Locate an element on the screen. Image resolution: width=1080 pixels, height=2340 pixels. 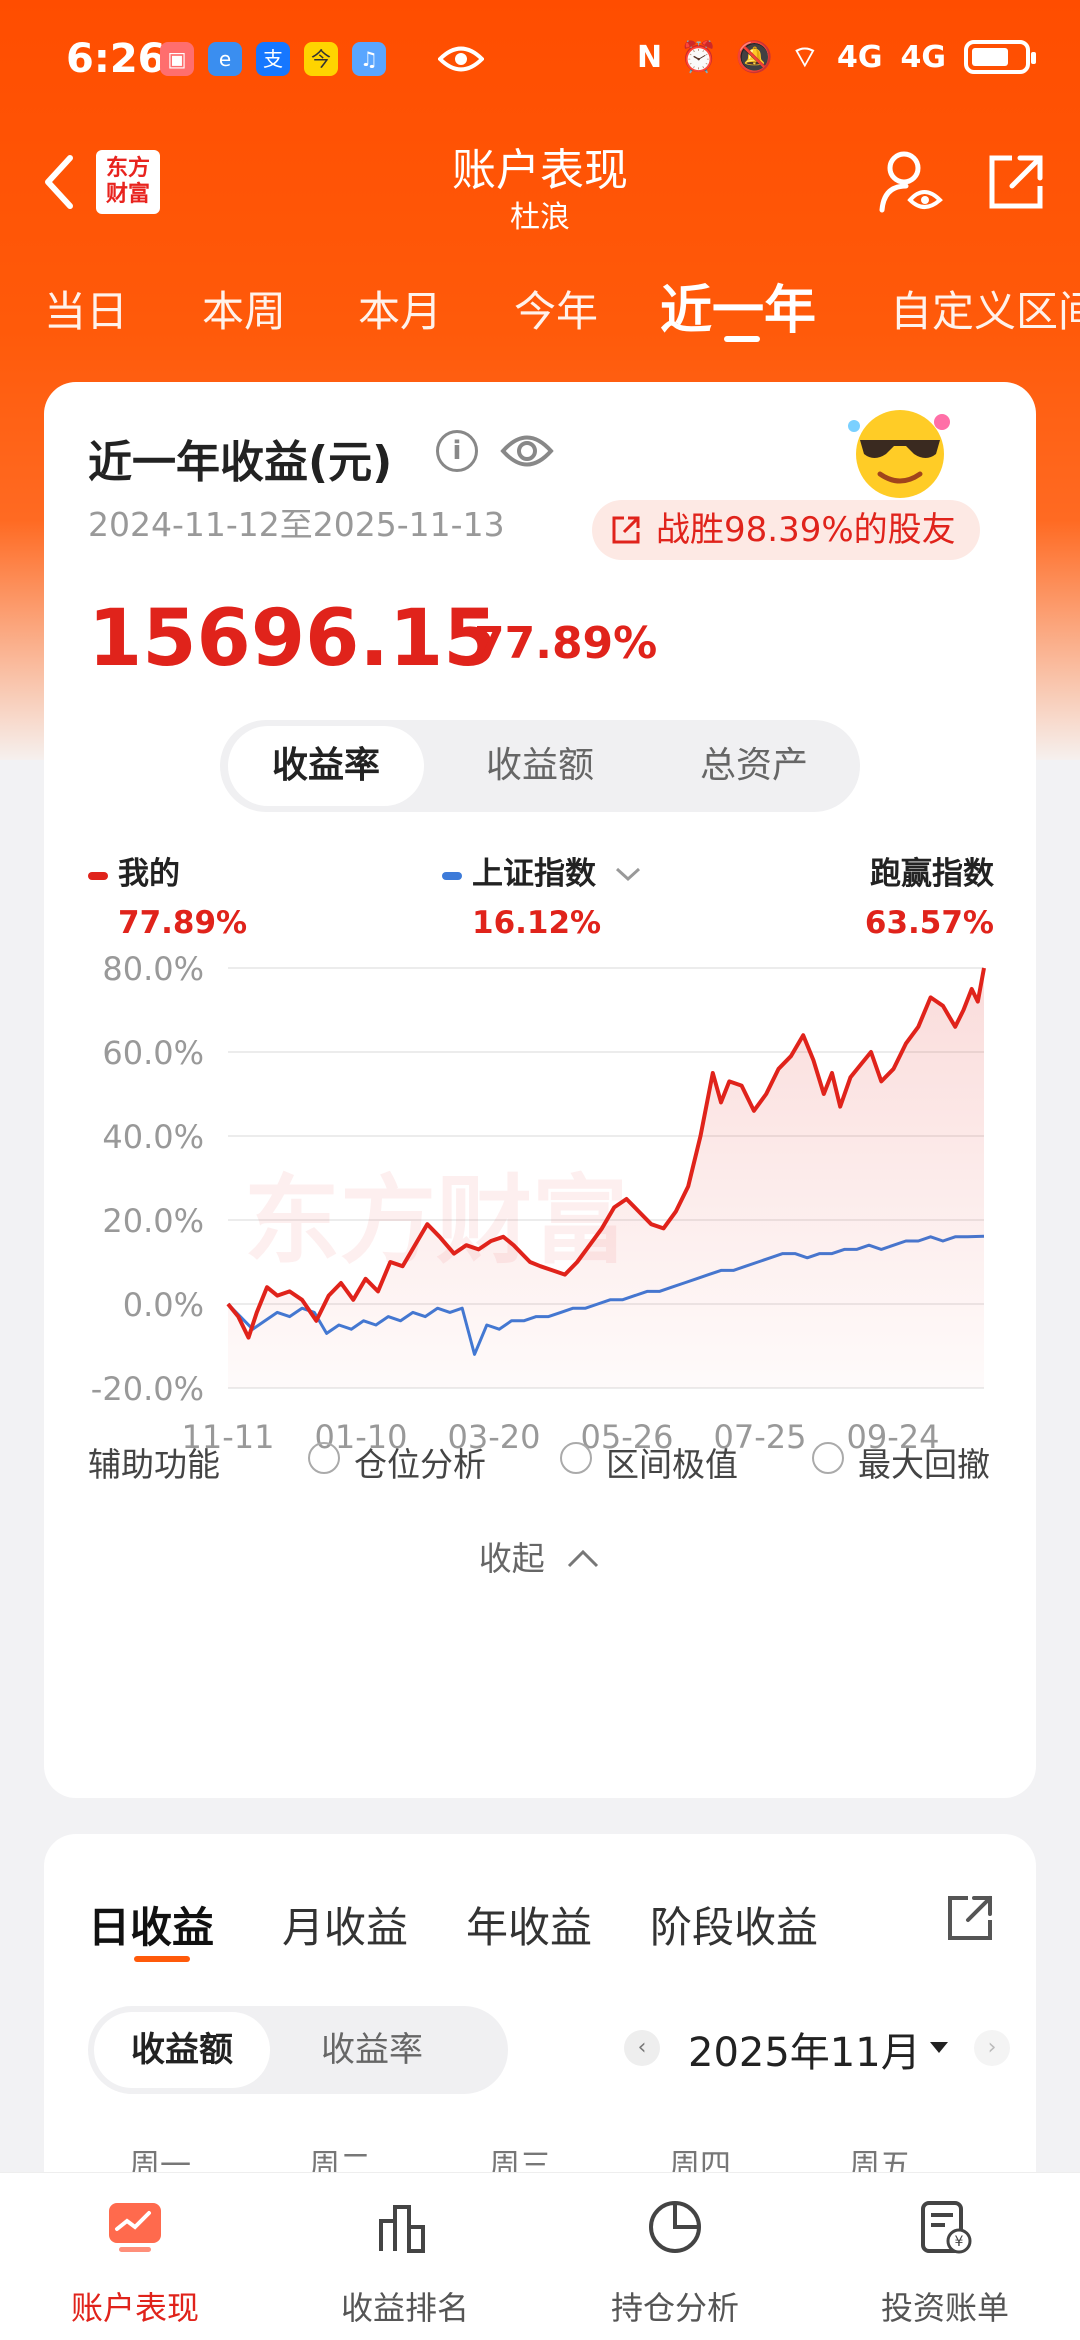
beat-peers-badge: 战胜98.39%的股友 is located at coordinates (786, 530).